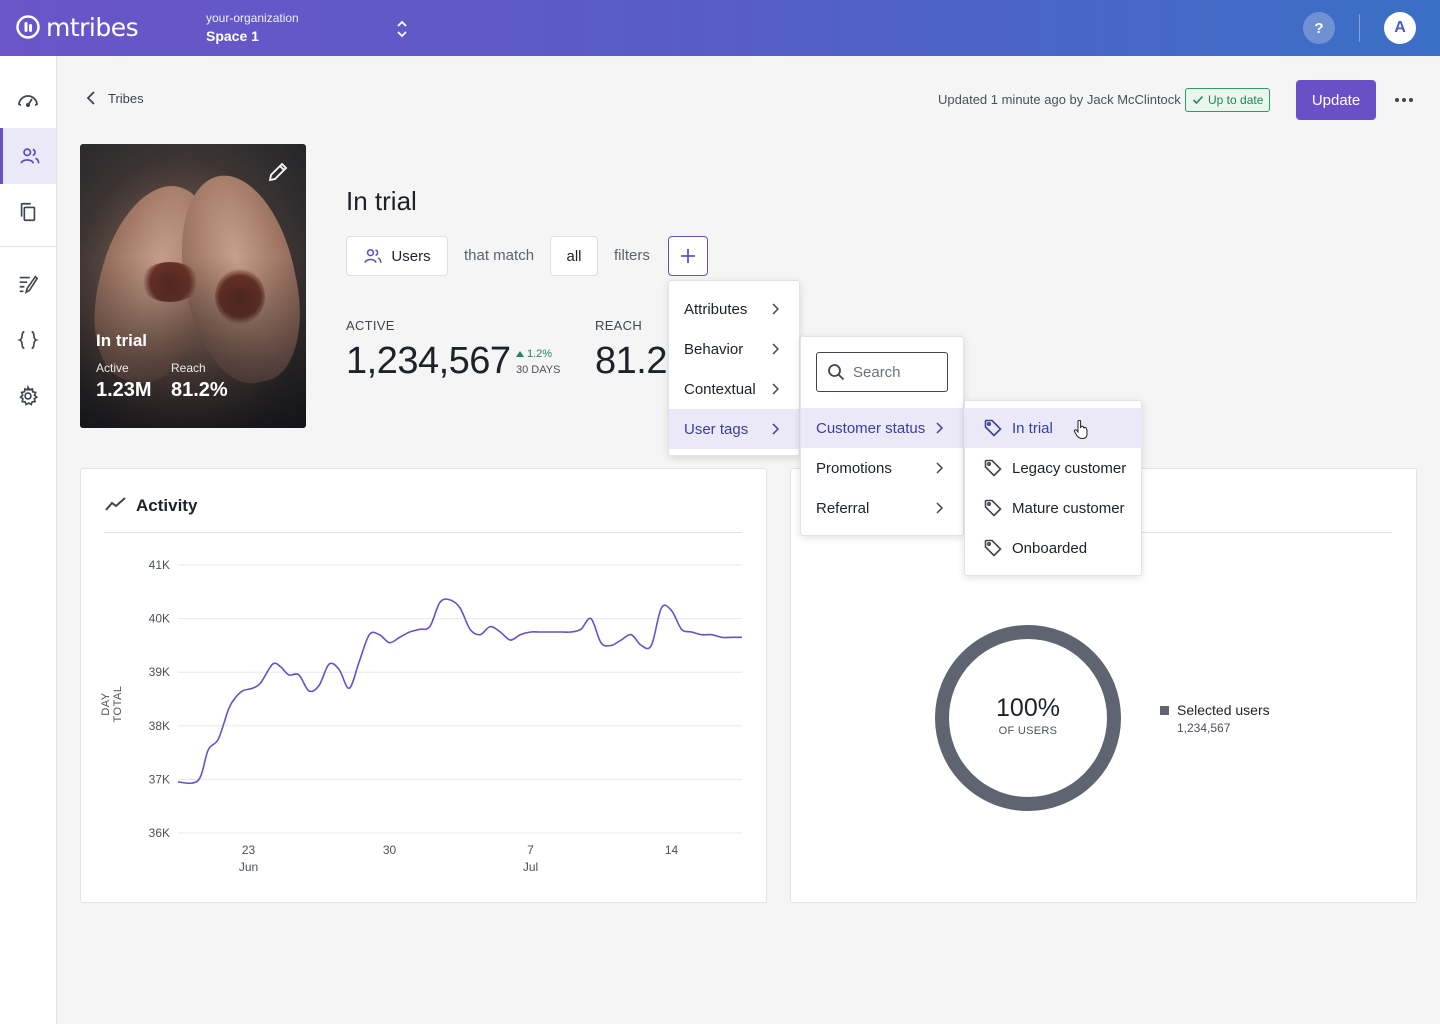  I want to click on tag-label: Mature customer, so click(1068, 508).